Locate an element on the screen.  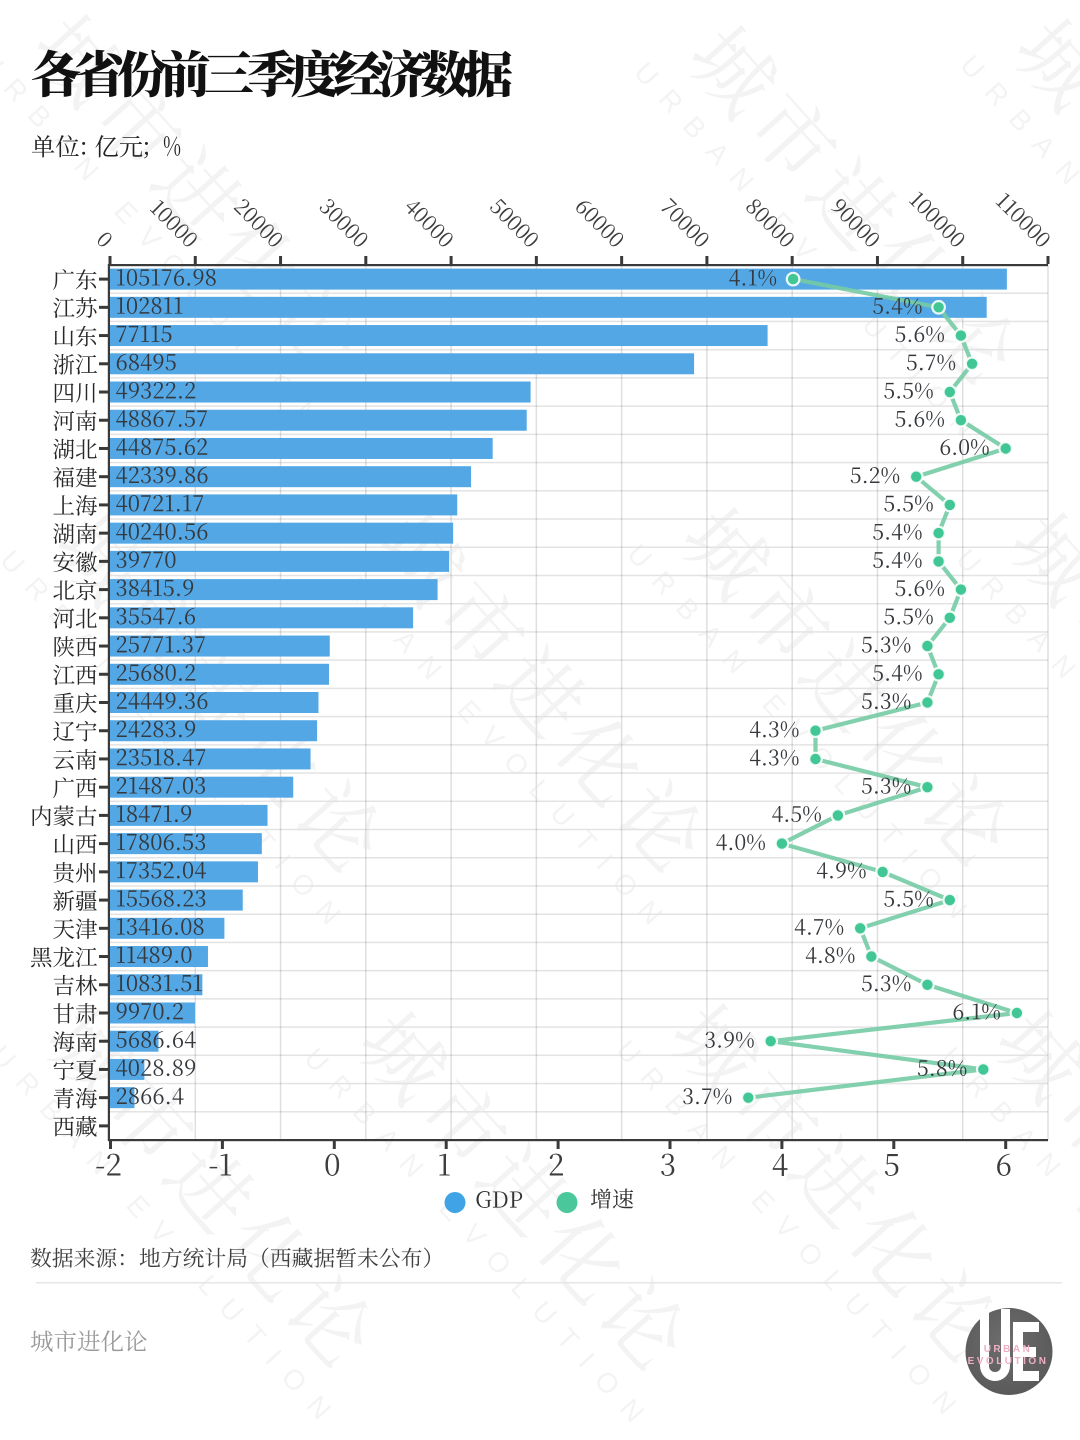
svg-text: URBAN is located at coordinates (1008, 1349).